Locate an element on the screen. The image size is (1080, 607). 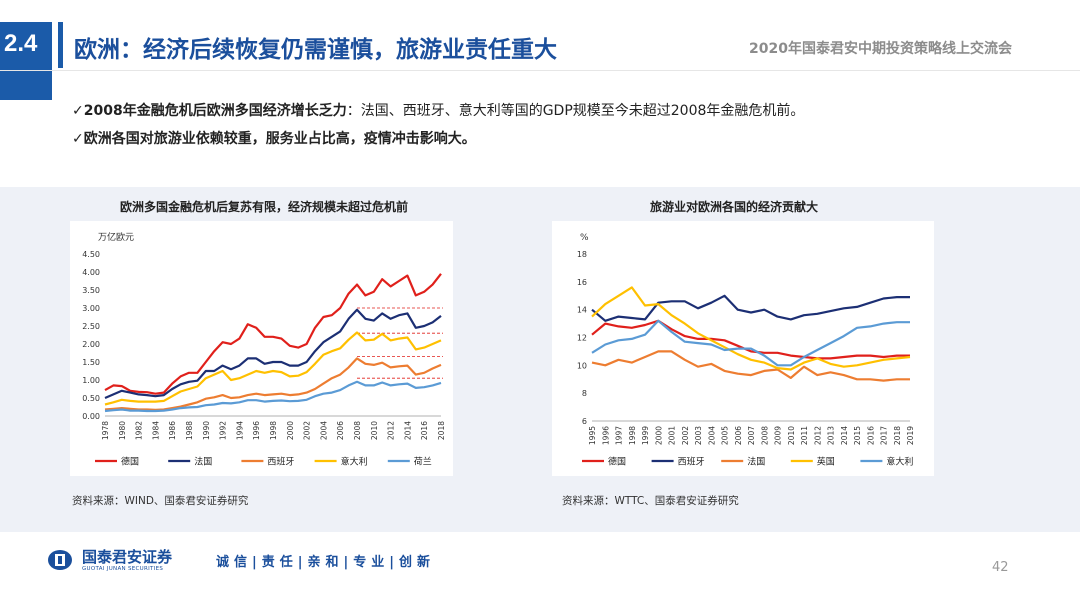
x-tick-label: 2017 is located at coordinates (884, 435).